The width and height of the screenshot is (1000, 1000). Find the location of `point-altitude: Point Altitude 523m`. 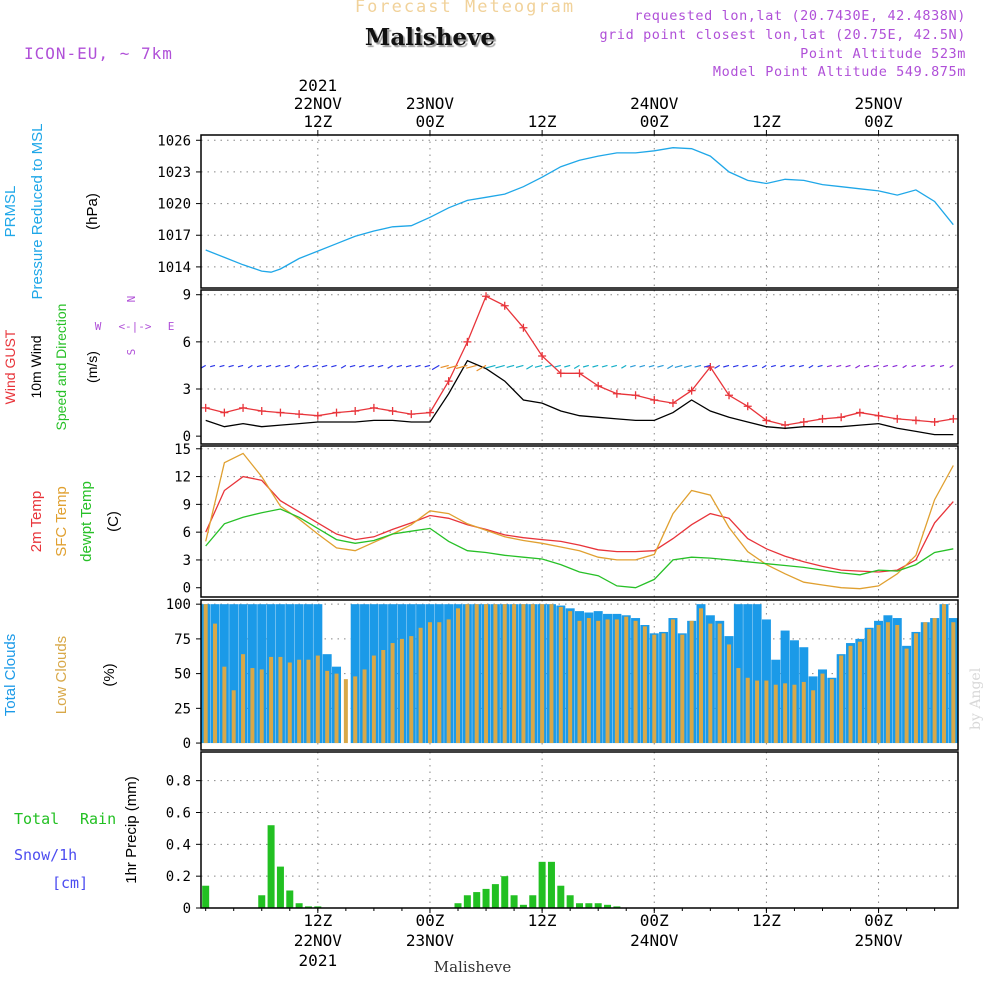

point-altitude: Point Altitude 523m is located at coordinates (883, 54).